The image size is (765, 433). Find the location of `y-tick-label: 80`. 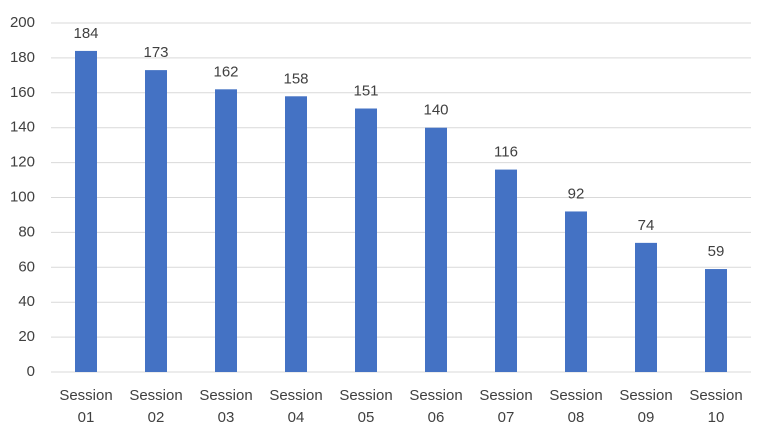

y-tick-label: 80 is located at coordinates (26, 231).